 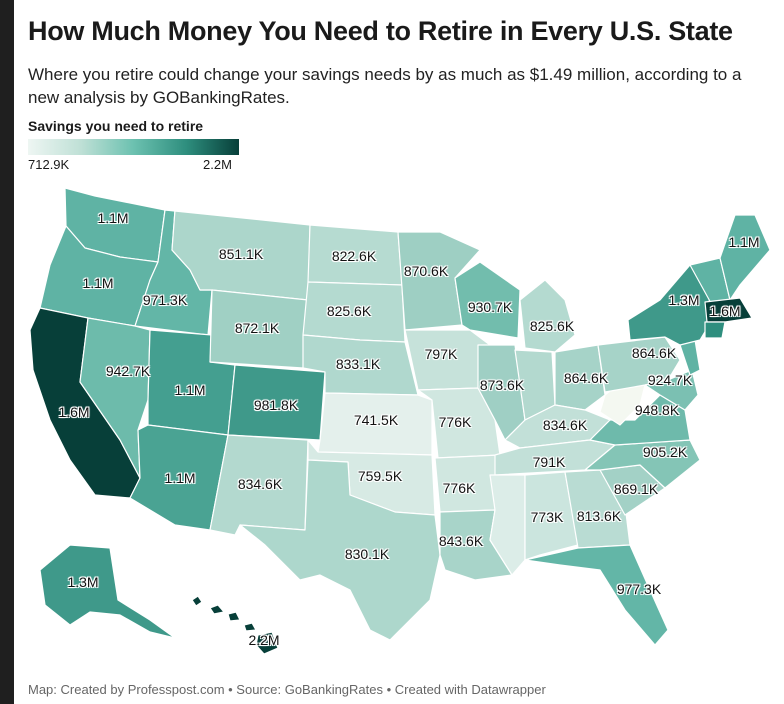 I want to click on state-alaska, so click(x=107, y=591).